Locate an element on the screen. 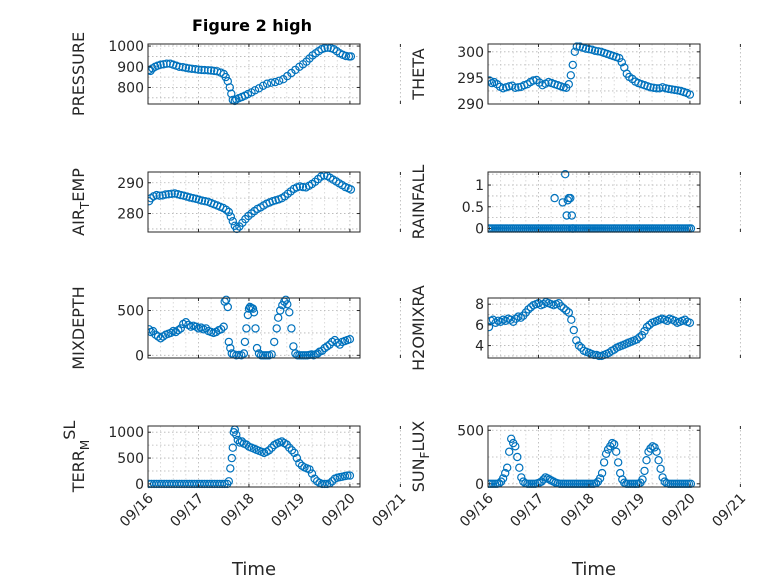 Image resolution: width=778 pixels, height=583 pixels. x-tick-label: 09/19 is located at coordinates (628, 511).